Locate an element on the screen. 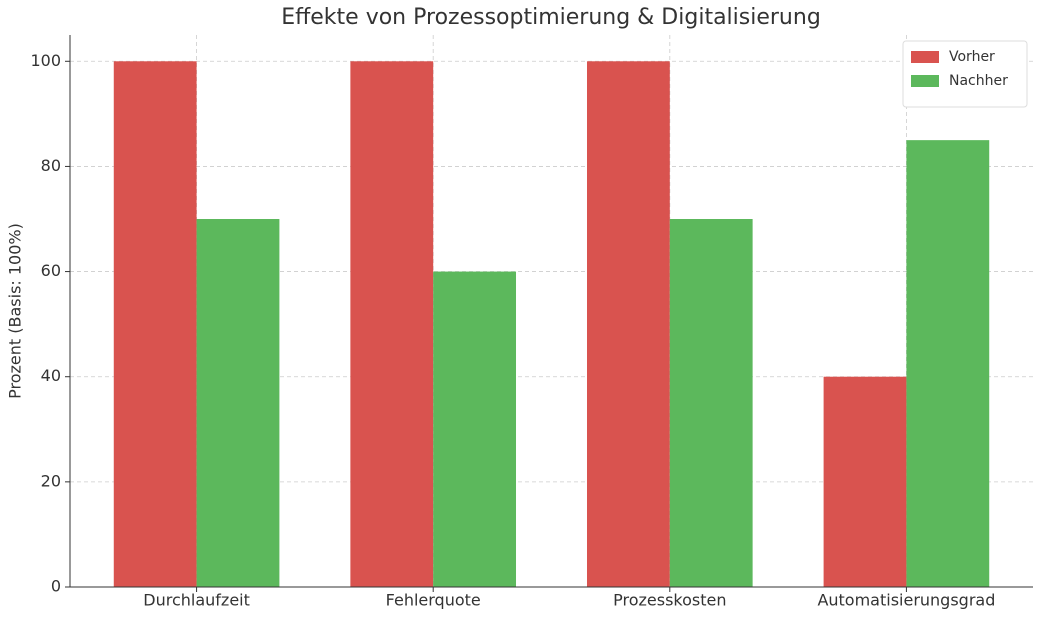 This screenshot has width=1041, height=619. y-tick-label: 60 is located at coordinates (51, 270).